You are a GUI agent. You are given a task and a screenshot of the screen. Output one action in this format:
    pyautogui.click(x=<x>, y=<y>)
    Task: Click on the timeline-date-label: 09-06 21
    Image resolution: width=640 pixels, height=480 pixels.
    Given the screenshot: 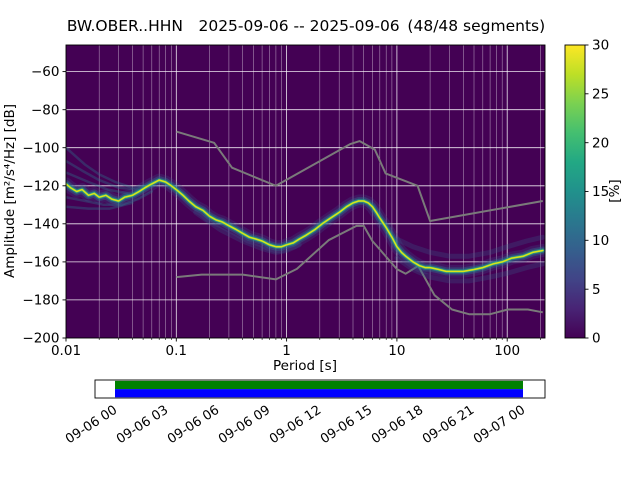 What is the action you would take?
    pyautogui.click(x=448, y=425)
    